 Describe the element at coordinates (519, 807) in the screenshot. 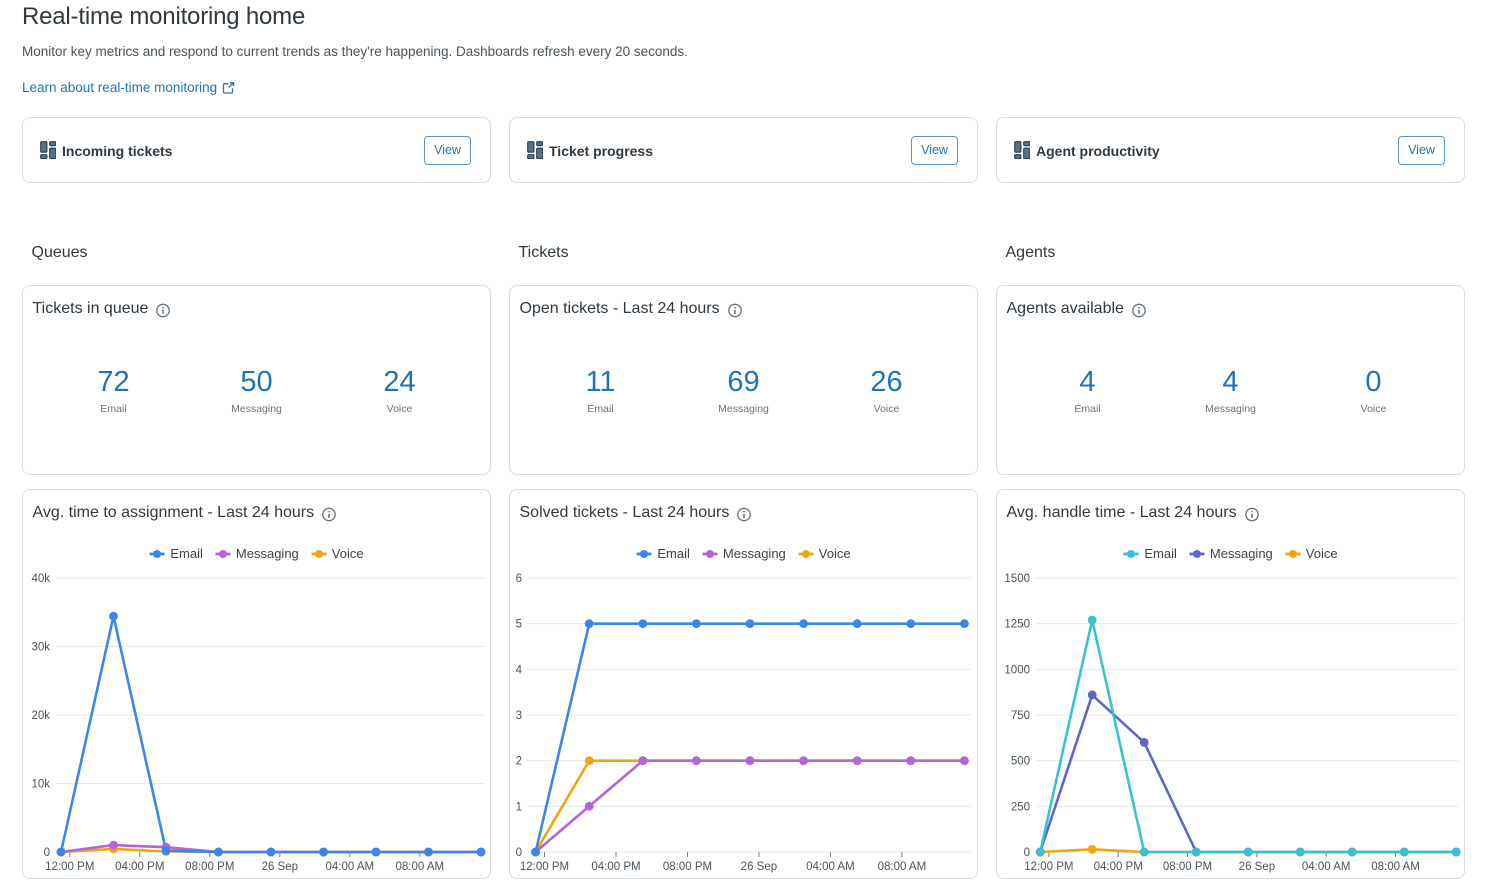

I see `svg-text: 1` at that location.